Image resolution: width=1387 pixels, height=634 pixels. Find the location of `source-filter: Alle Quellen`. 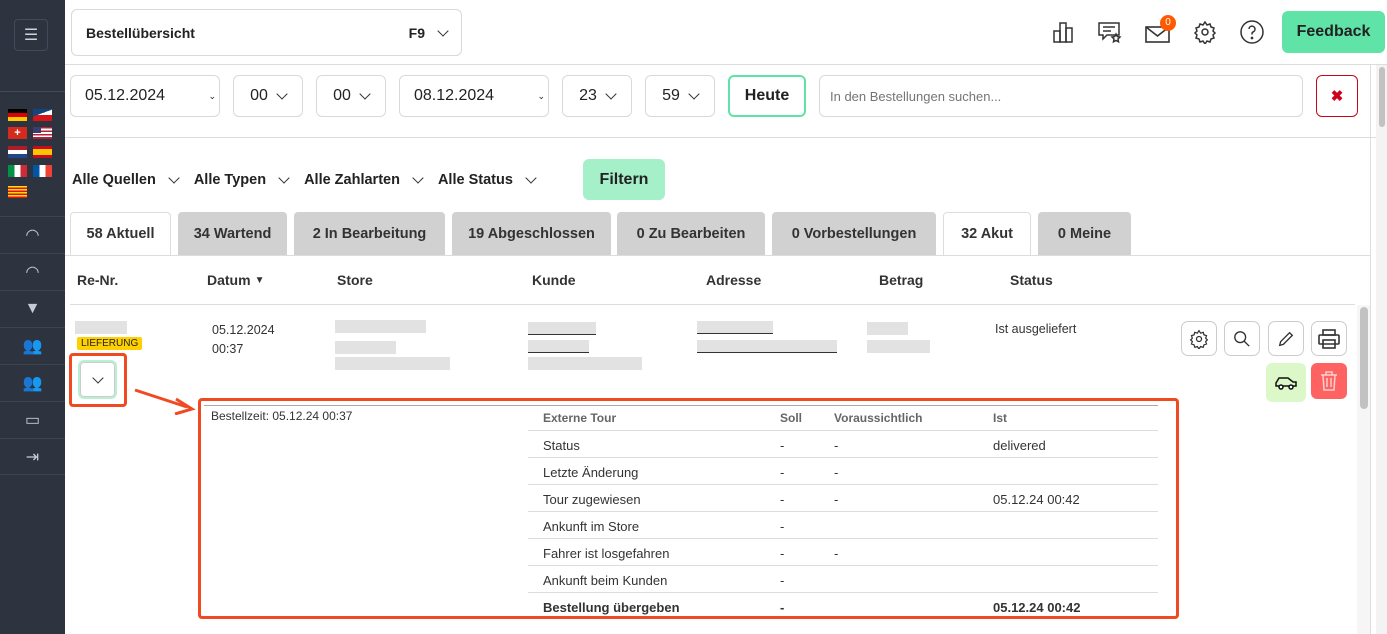

source-filter: Alle Quellen is located at coordinates (126, 180).